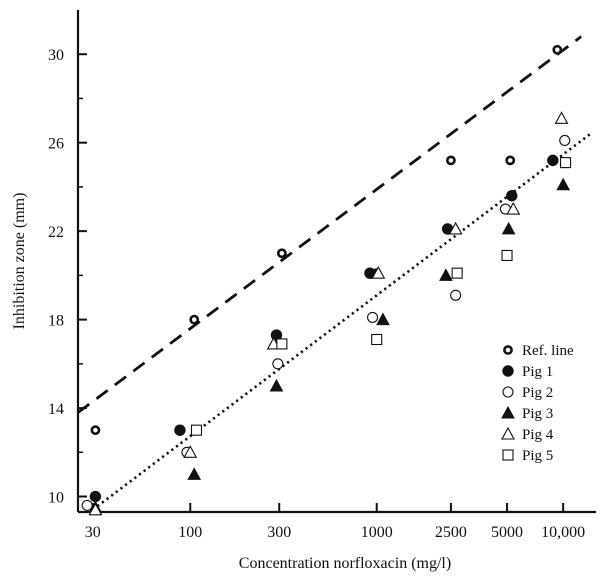 The height and width of the screenshot is (576, 613). I want to click on x-tick-label: 2500, so click(451, 532).